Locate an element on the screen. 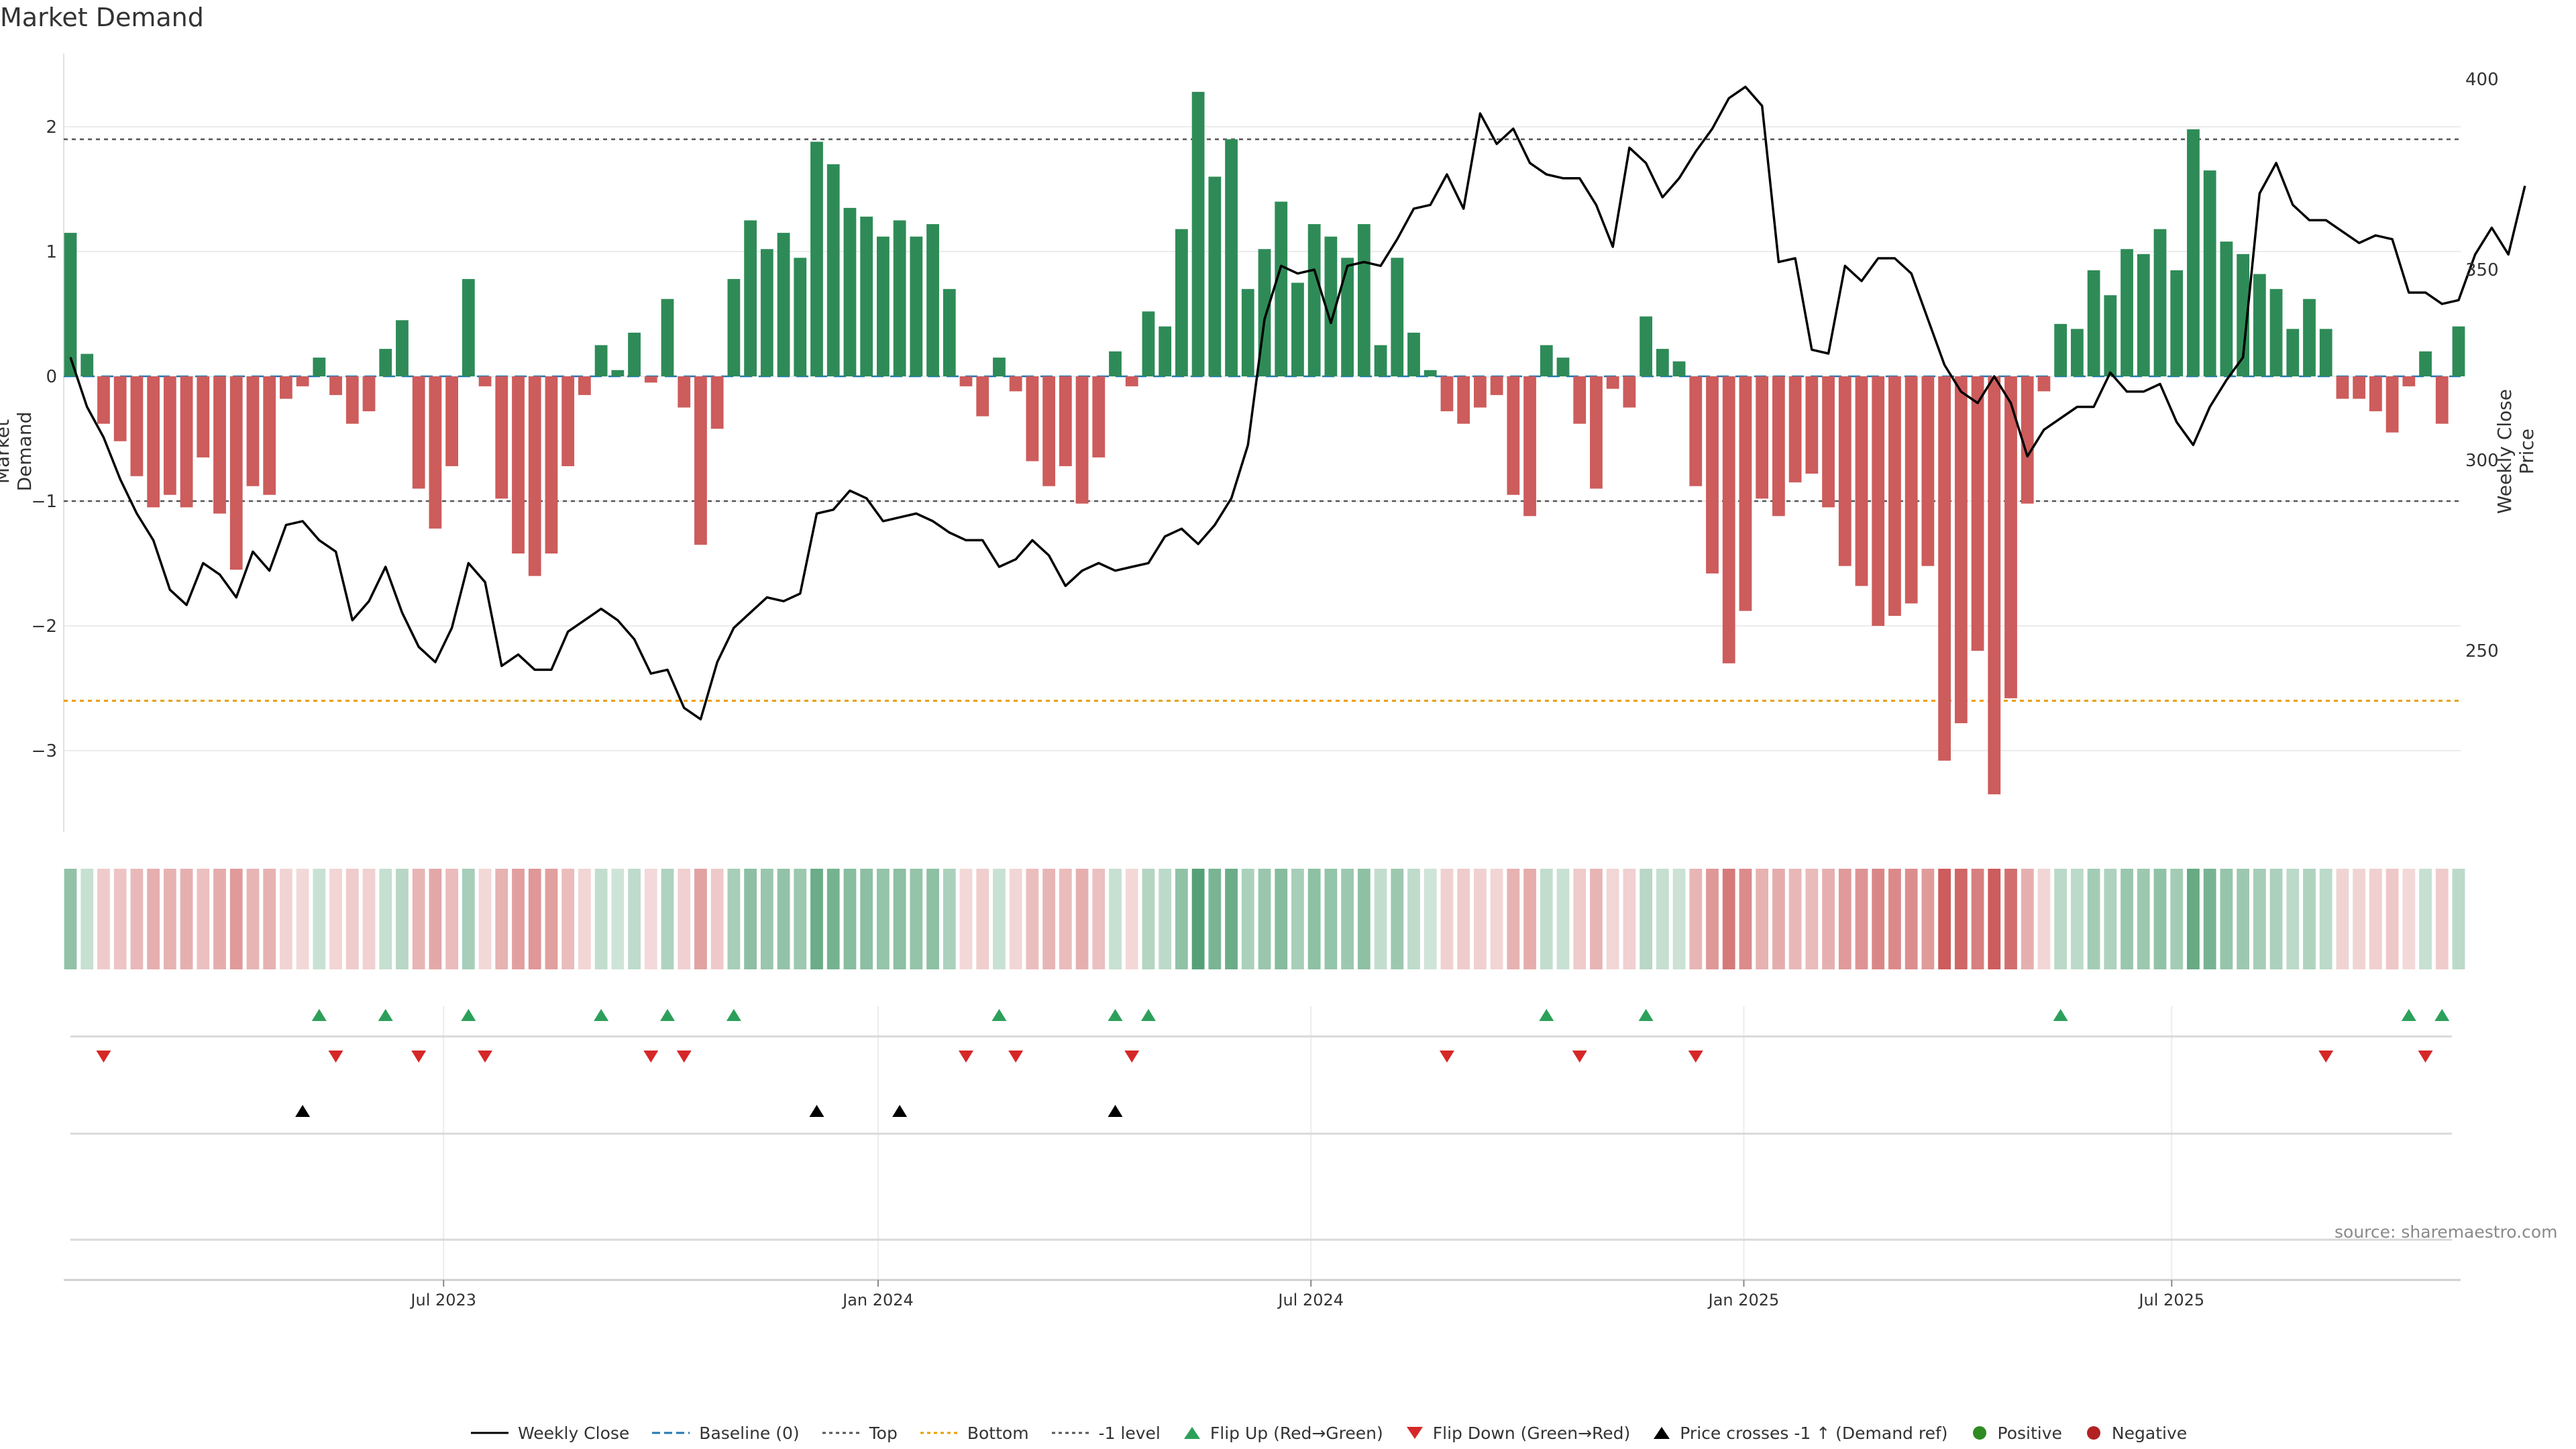 The image size is (2576, 1449). legend-item-positive: Positive is located at coordinates (2016, 1433).